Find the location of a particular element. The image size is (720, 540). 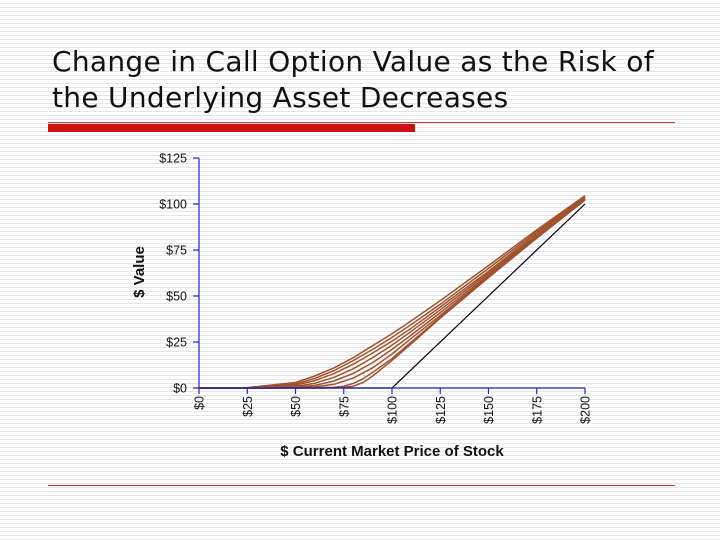

y-tick-label: $75 is located at coordinates (176, 251).